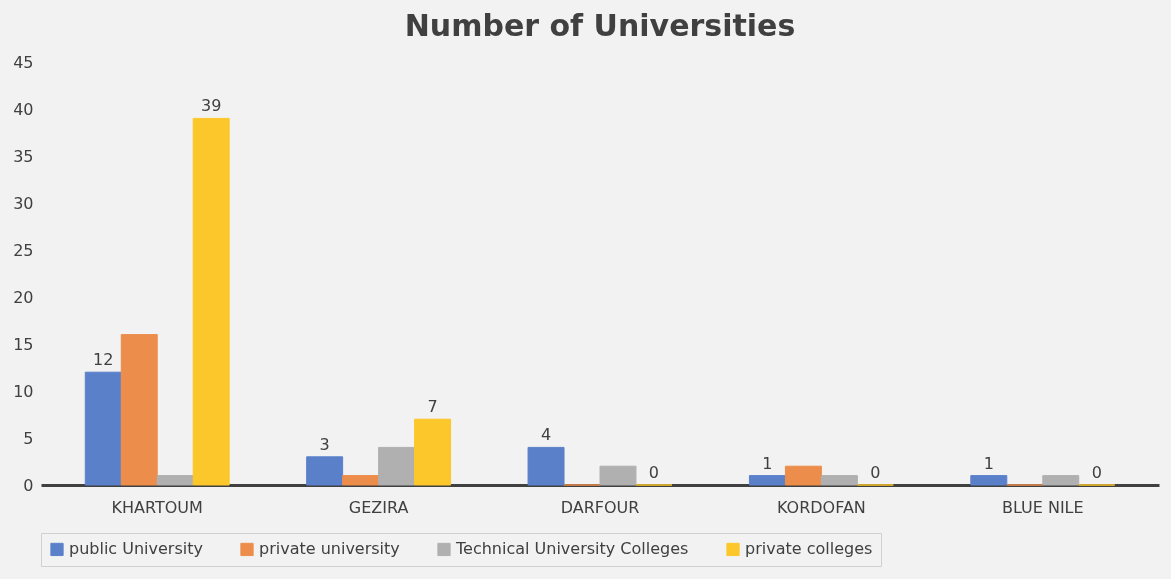 Image resolution: width=1171 pixels, height=579 pixels. What do you see at coordinates (572, 549) in the screenshot?
I see `legend-label: Technical University Colleges` at bounding box center [572, 549].